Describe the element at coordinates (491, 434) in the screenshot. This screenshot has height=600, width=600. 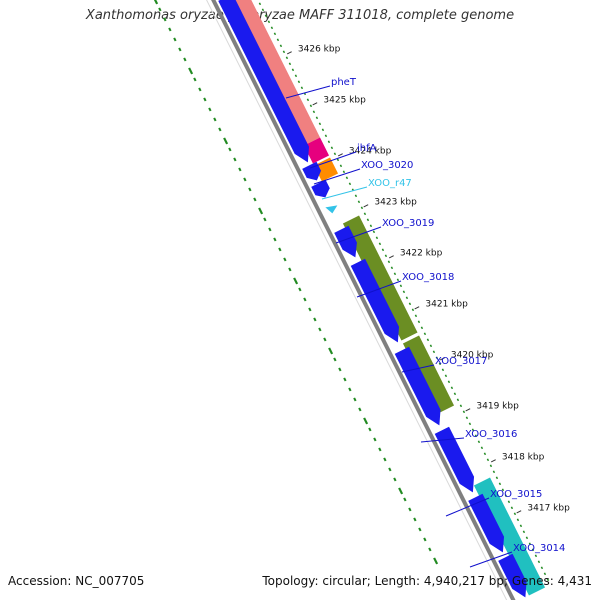
I see `gene-label-xoo-3016: XOO_3016` at that location.